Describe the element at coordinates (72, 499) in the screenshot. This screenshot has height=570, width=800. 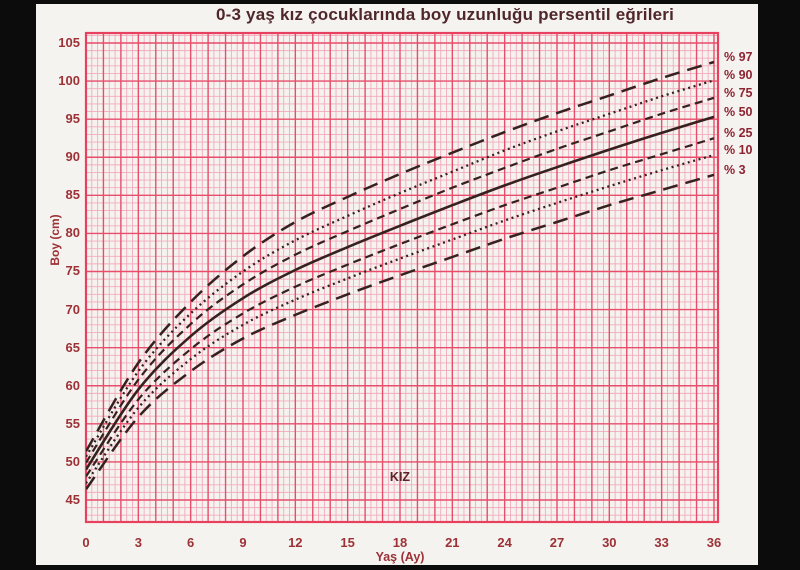
I see `y-tick-45: 45` at that location.